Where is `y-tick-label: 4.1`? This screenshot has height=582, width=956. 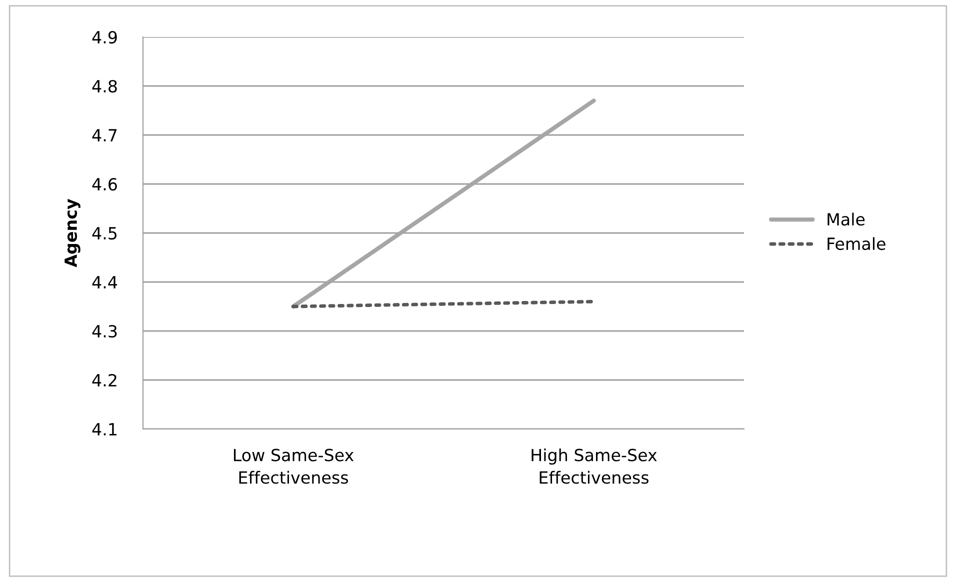 y-tick-label: 4.1 is located at coordinates (104, 429).